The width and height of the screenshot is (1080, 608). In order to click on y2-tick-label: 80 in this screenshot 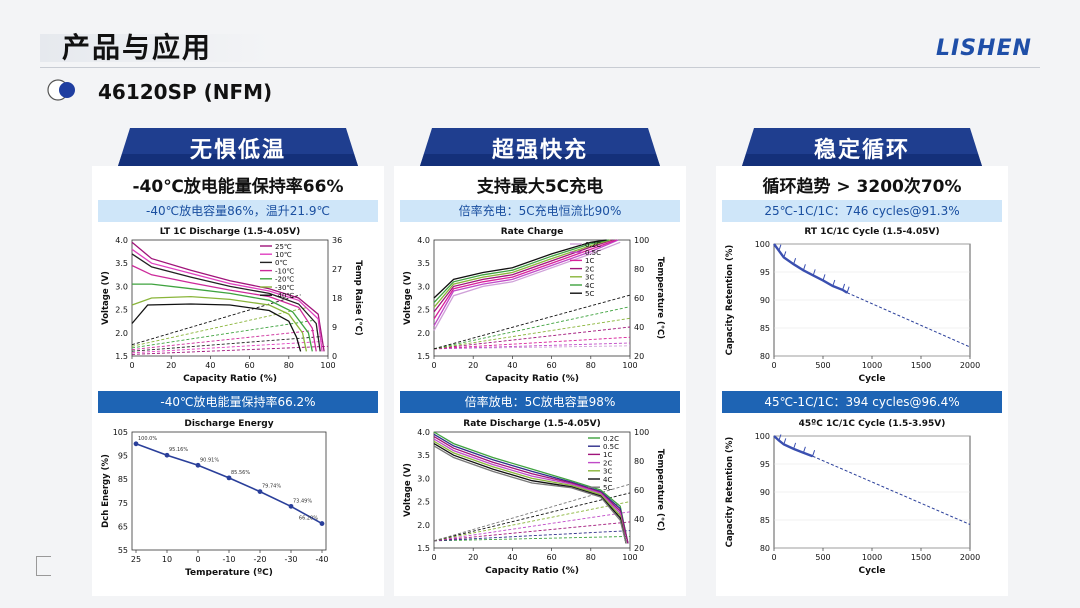, I will do `click(639, 461)`.